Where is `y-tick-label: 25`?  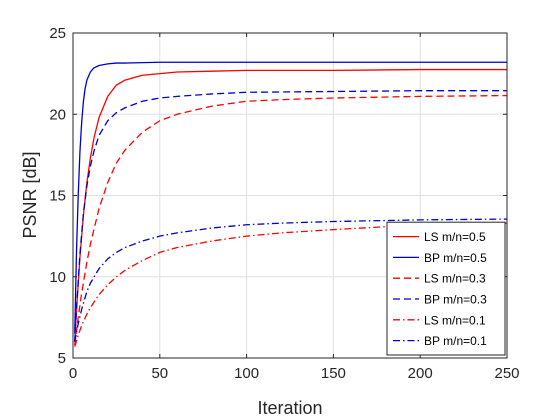 y-tick-label: 25 is located at coordinates (57, 33).